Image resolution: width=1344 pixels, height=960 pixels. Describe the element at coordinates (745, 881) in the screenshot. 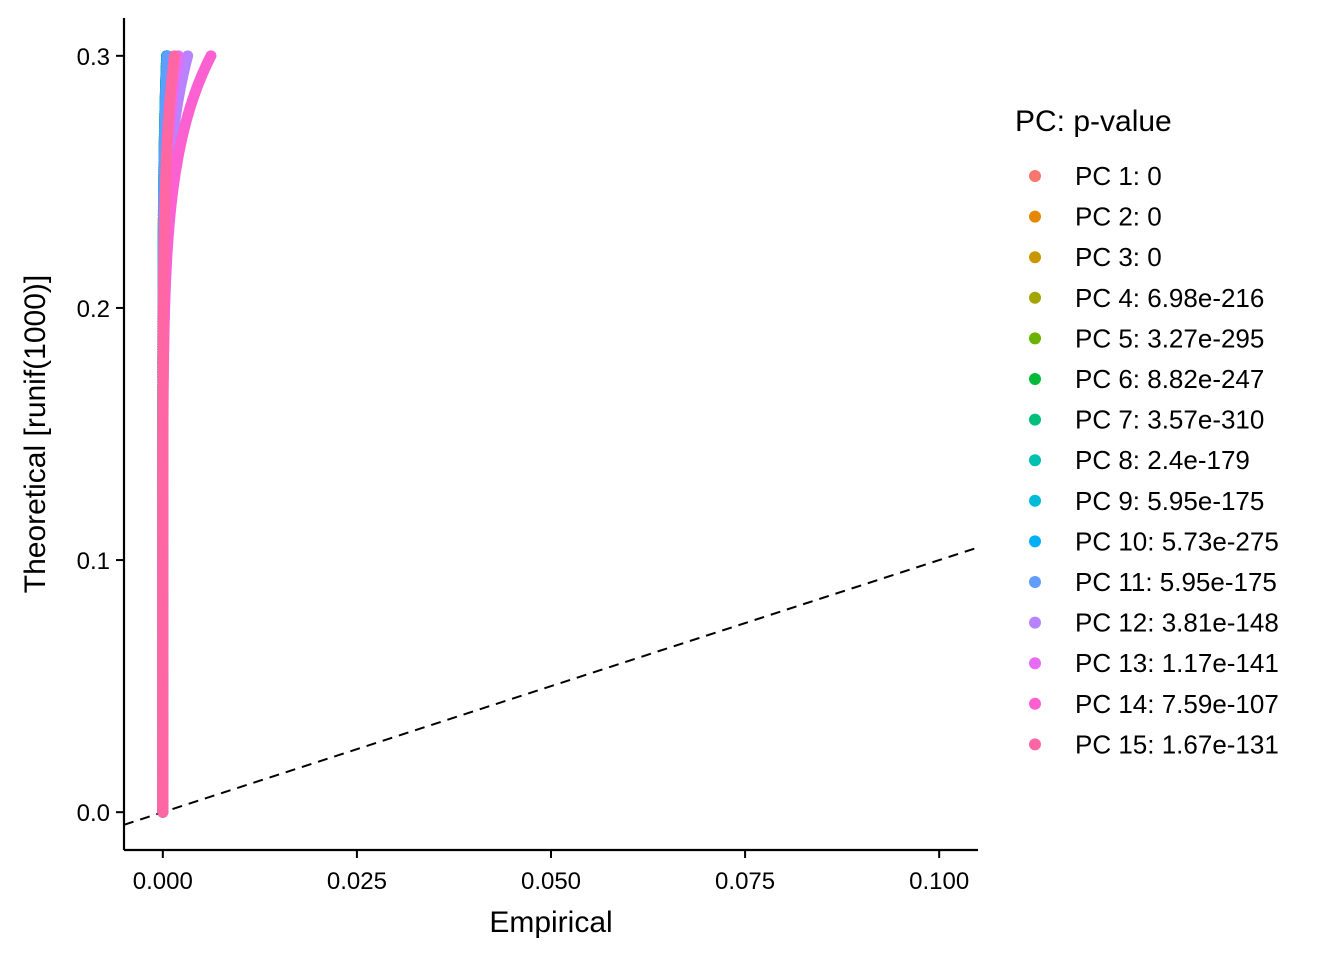

I see `x-tick-label: 0.075` at that location.